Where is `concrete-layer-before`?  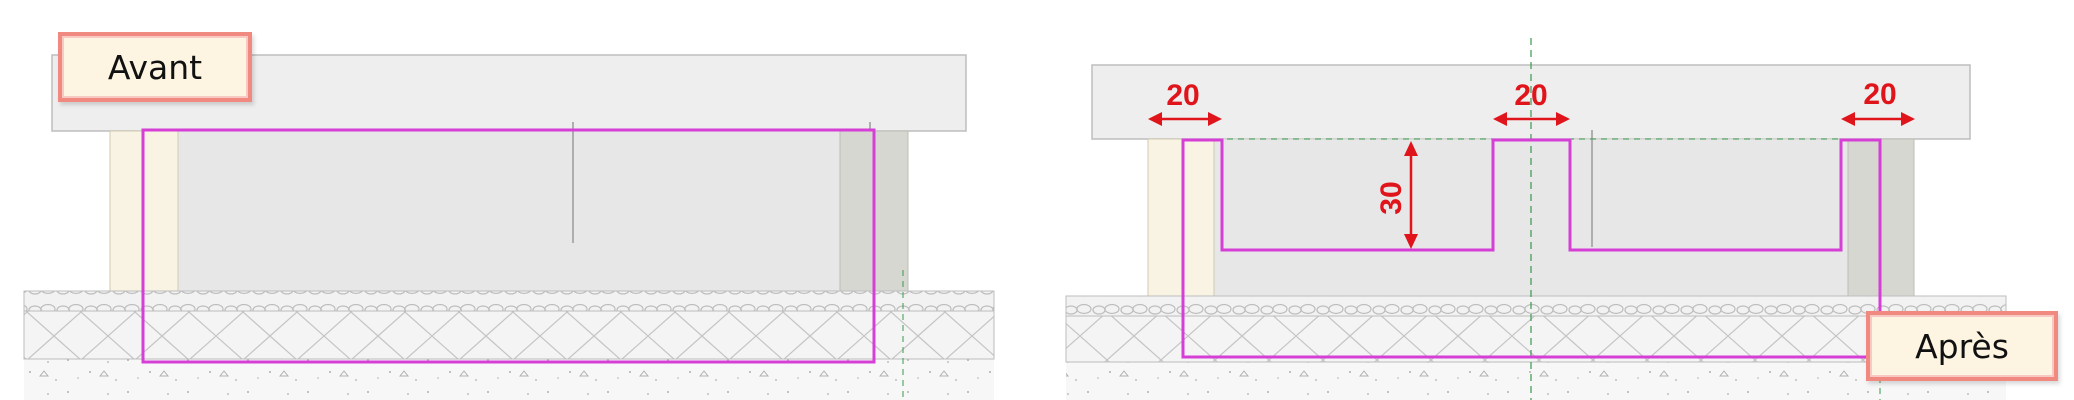 concrete-layer-before is located at coordinates (509, 379).